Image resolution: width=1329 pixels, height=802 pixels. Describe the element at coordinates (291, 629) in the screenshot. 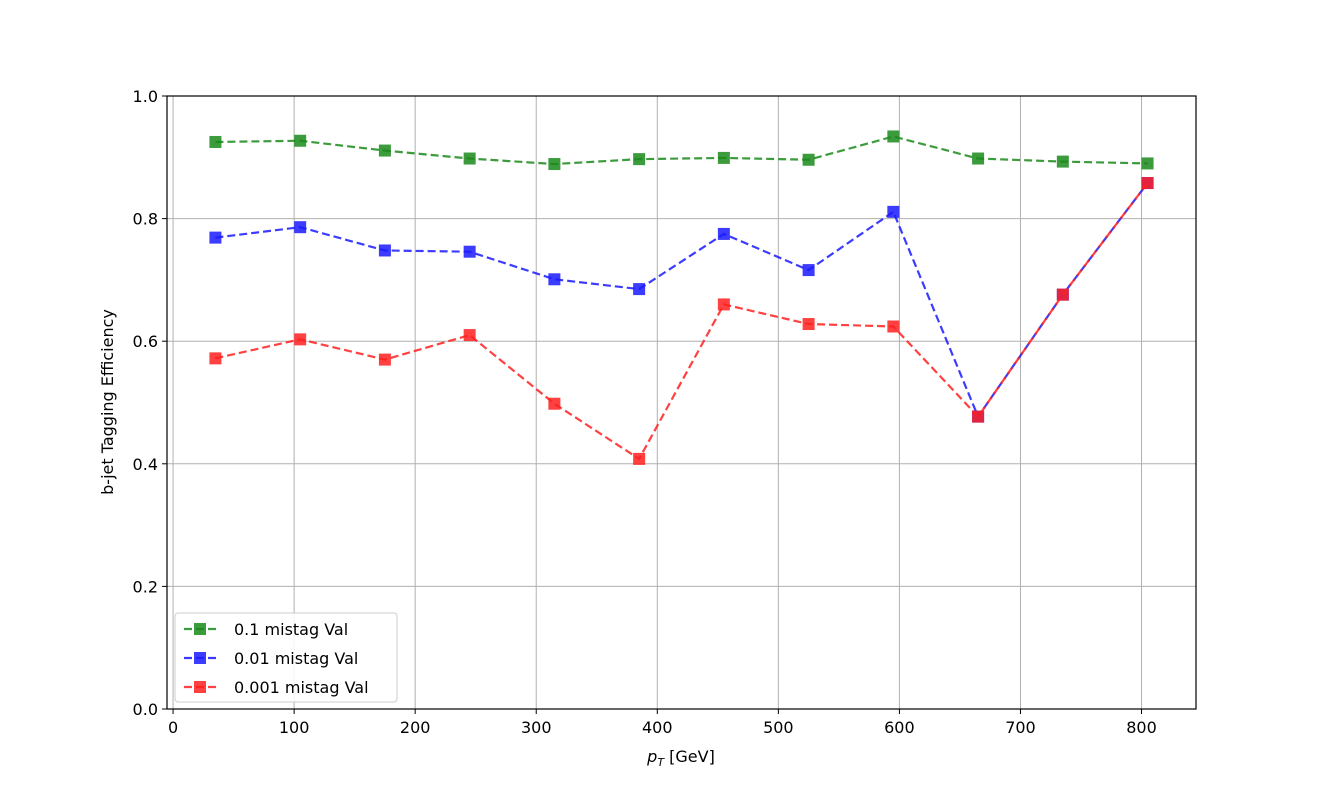

I see `legend-label: 0.1 mistag Val` at that location.